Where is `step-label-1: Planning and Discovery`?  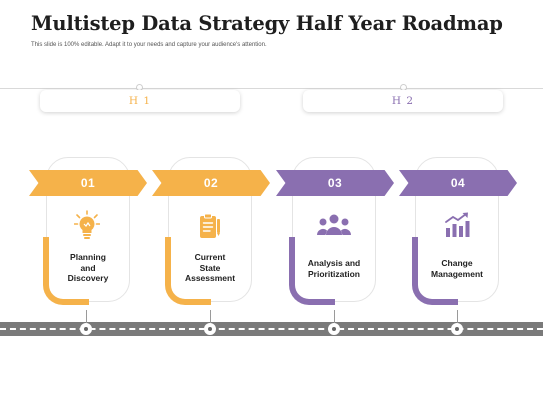 step-label-1: Planning and Discovery is located at coordinates (88, 268).